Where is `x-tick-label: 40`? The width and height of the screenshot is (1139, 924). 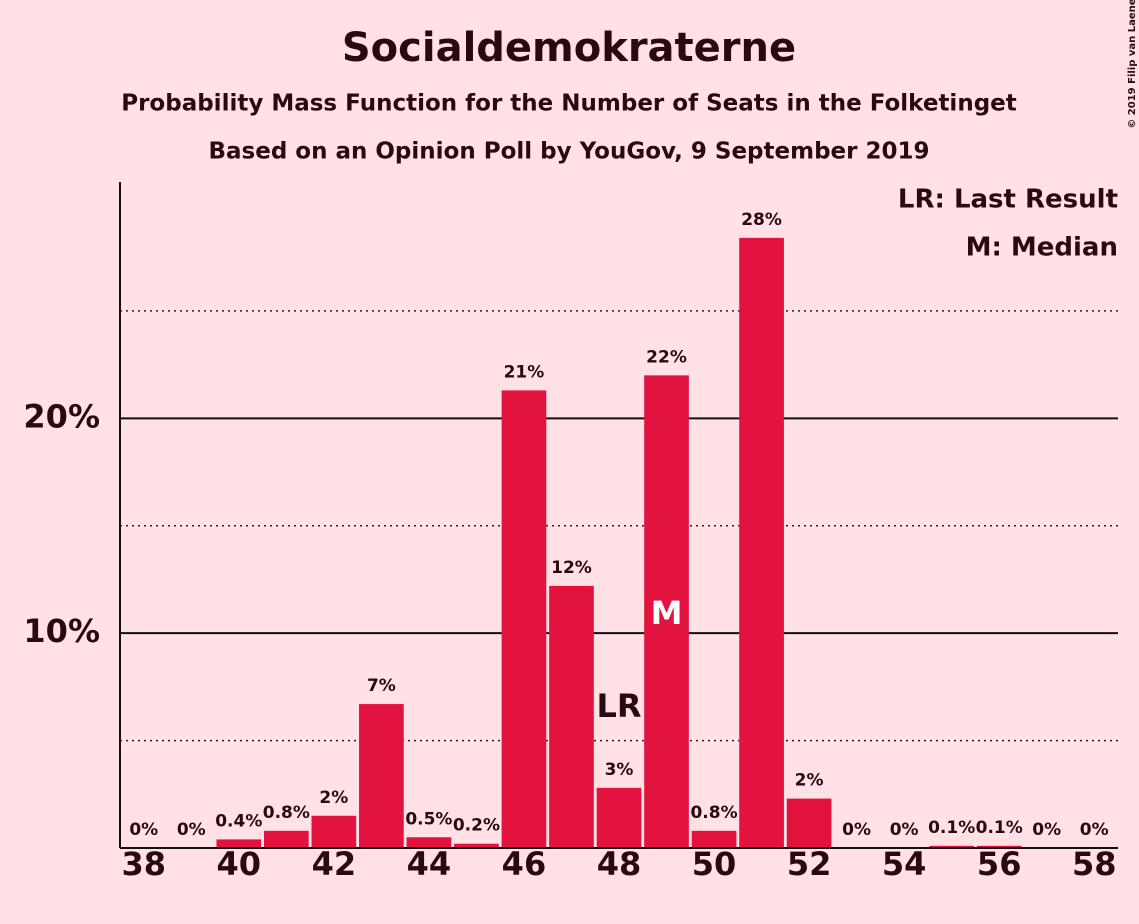
x-tick-label: 40 is located at coordinates (239, 864).